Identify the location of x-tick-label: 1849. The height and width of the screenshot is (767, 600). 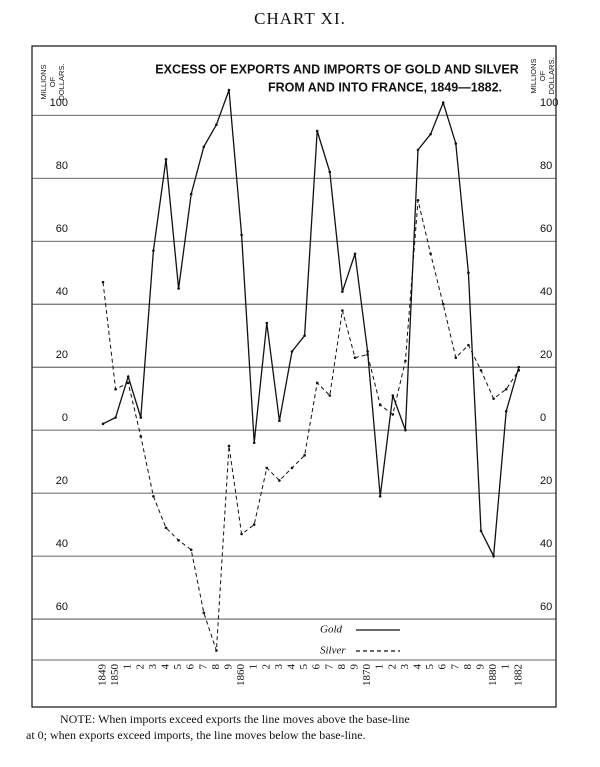
(103, 675).